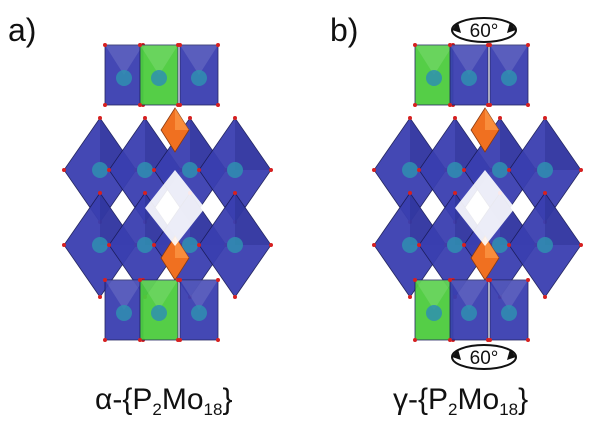 The width and height of the screenshot is (593, 434). Describe the element at coordinates (344, 30) in the screenshot. I see `panel-b-label: b)` at that location.